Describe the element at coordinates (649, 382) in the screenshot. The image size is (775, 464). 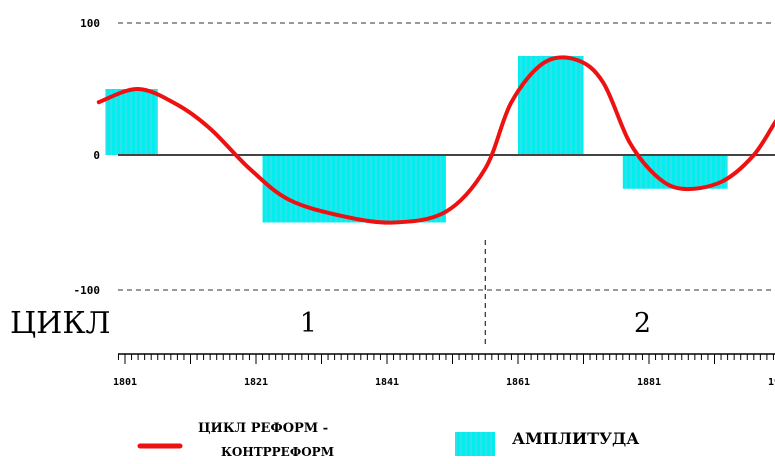
I see `x-tick-label: 1881` at that location.